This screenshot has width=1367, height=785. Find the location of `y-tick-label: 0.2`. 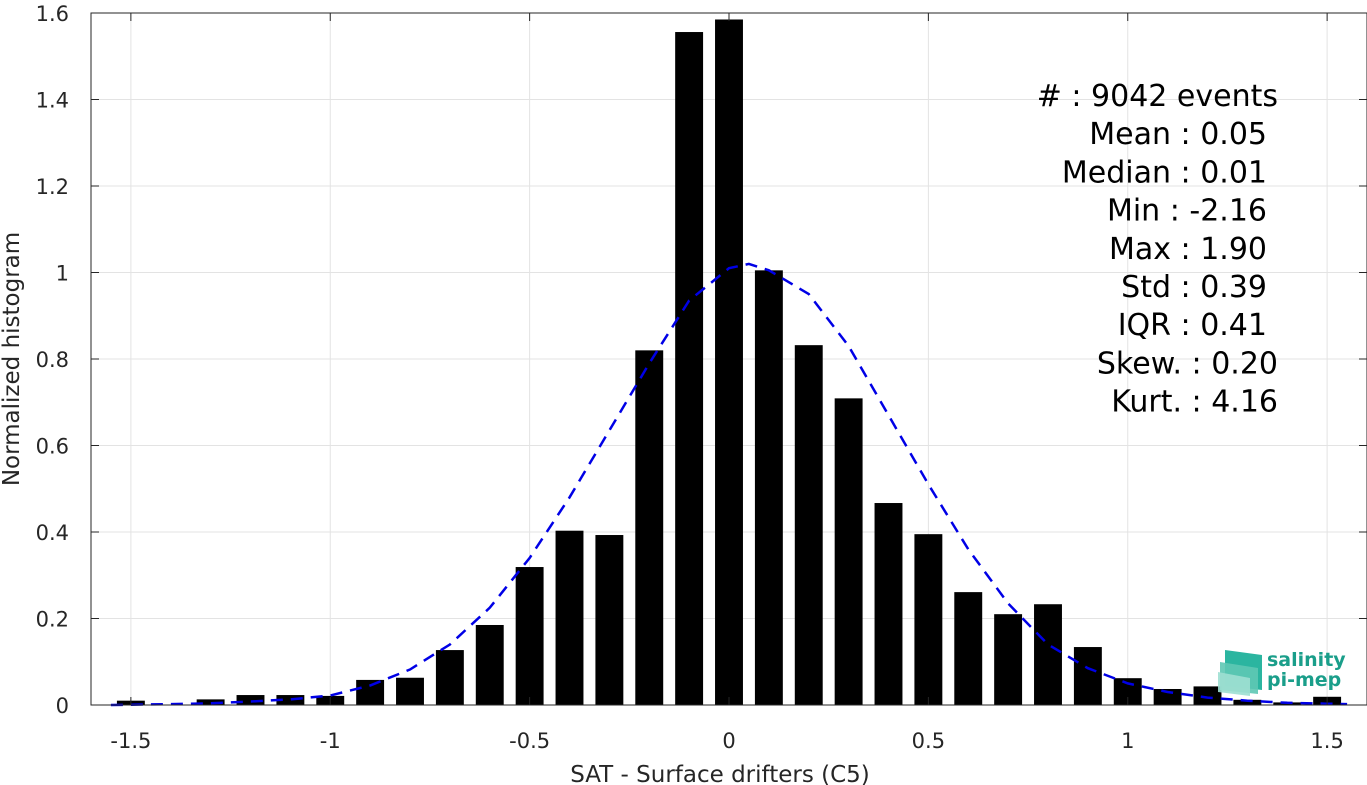

y-tick-label: 0.2 is located at coordinates (52, 620).